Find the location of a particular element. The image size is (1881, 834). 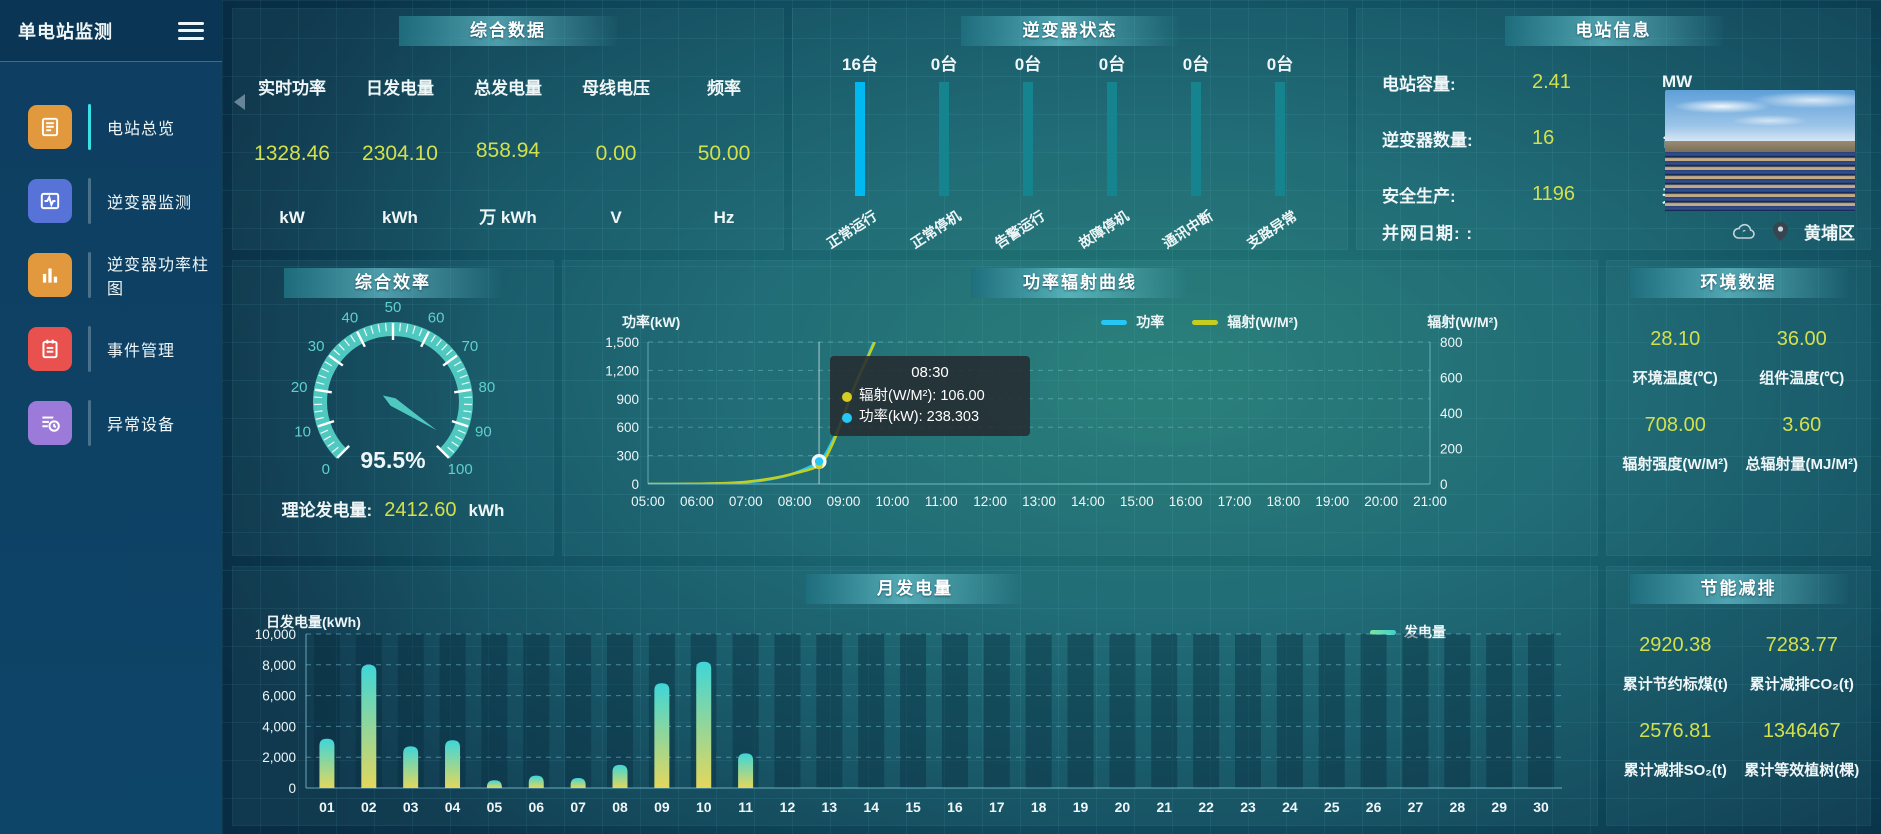

curve-legend-item: 功率 is located at coordinates (1132, 322).